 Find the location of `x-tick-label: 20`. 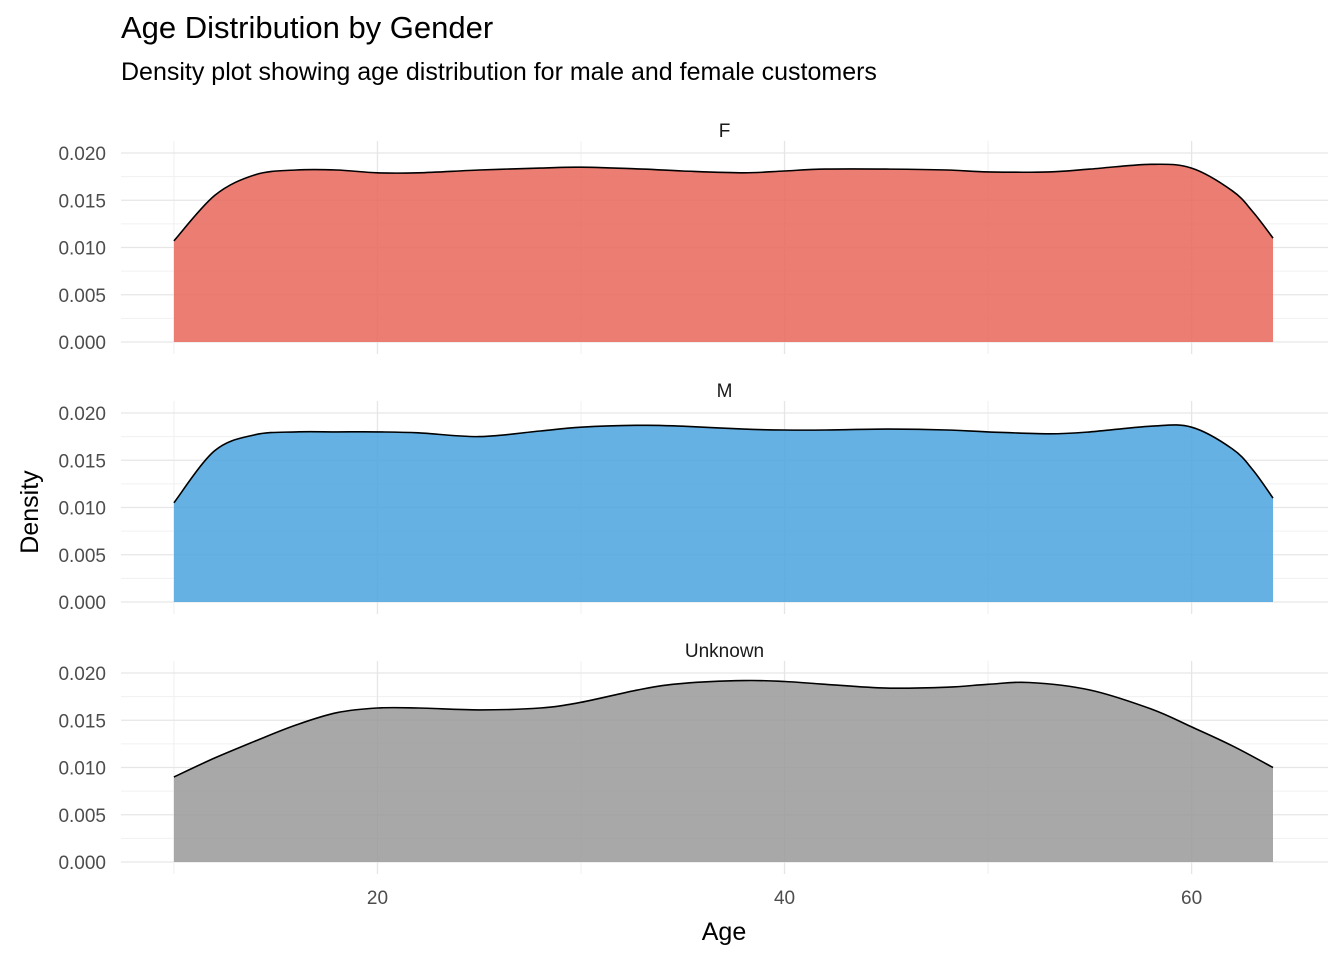

x-tick-label: 20 is located at coordinates (377, 898).